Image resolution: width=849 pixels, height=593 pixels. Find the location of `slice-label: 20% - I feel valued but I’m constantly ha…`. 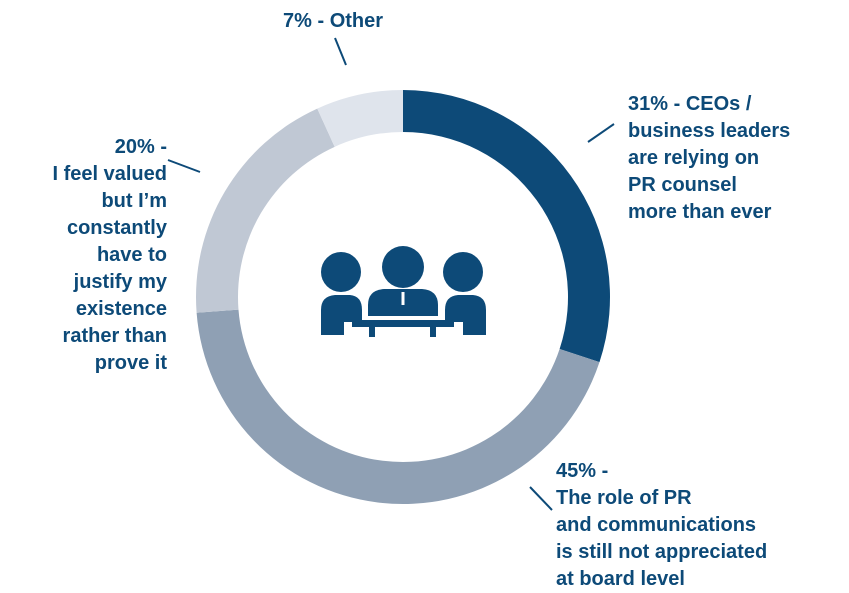

slice-label: 20% - I feel valued but I’m constantly ha… is located at coordinates (110, 255).